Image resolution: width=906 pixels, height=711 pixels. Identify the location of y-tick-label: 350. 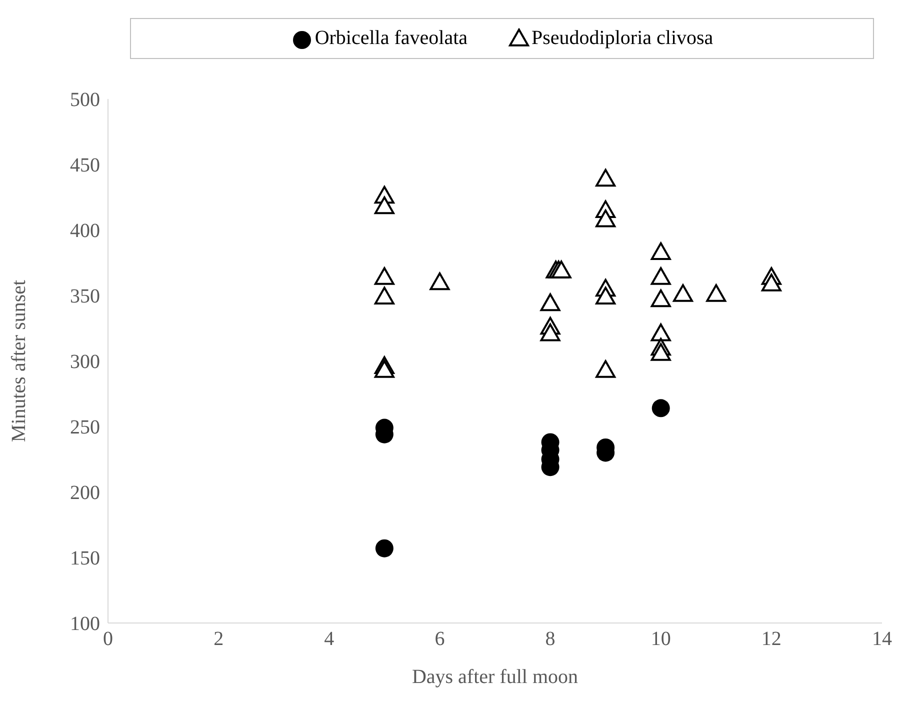
(85, 297).